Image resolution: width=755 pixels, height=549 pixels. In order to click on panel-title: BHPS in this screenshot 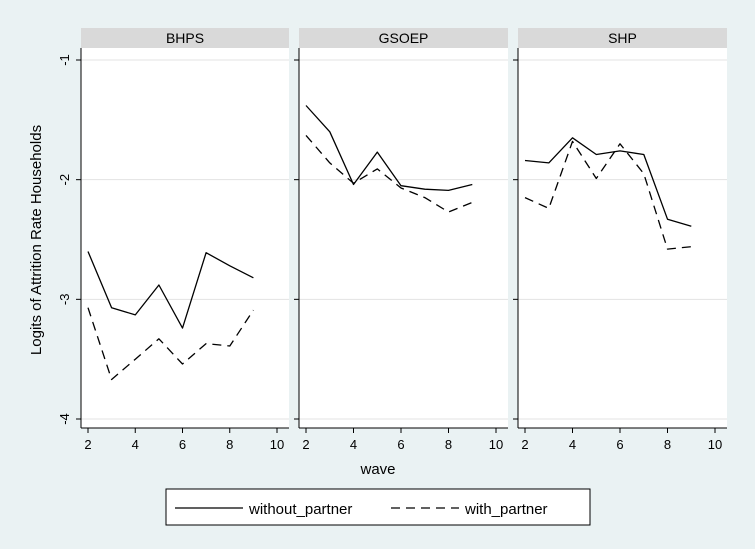, I will do `click(185, 38)`.